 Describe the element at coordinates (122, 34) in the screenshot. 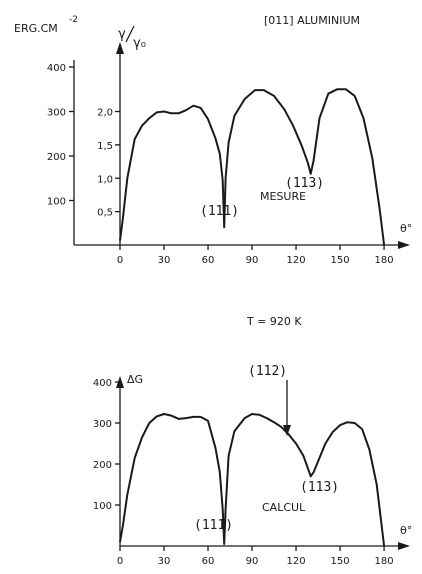

I see `top-ylabel2-numerator: γ` at that location.